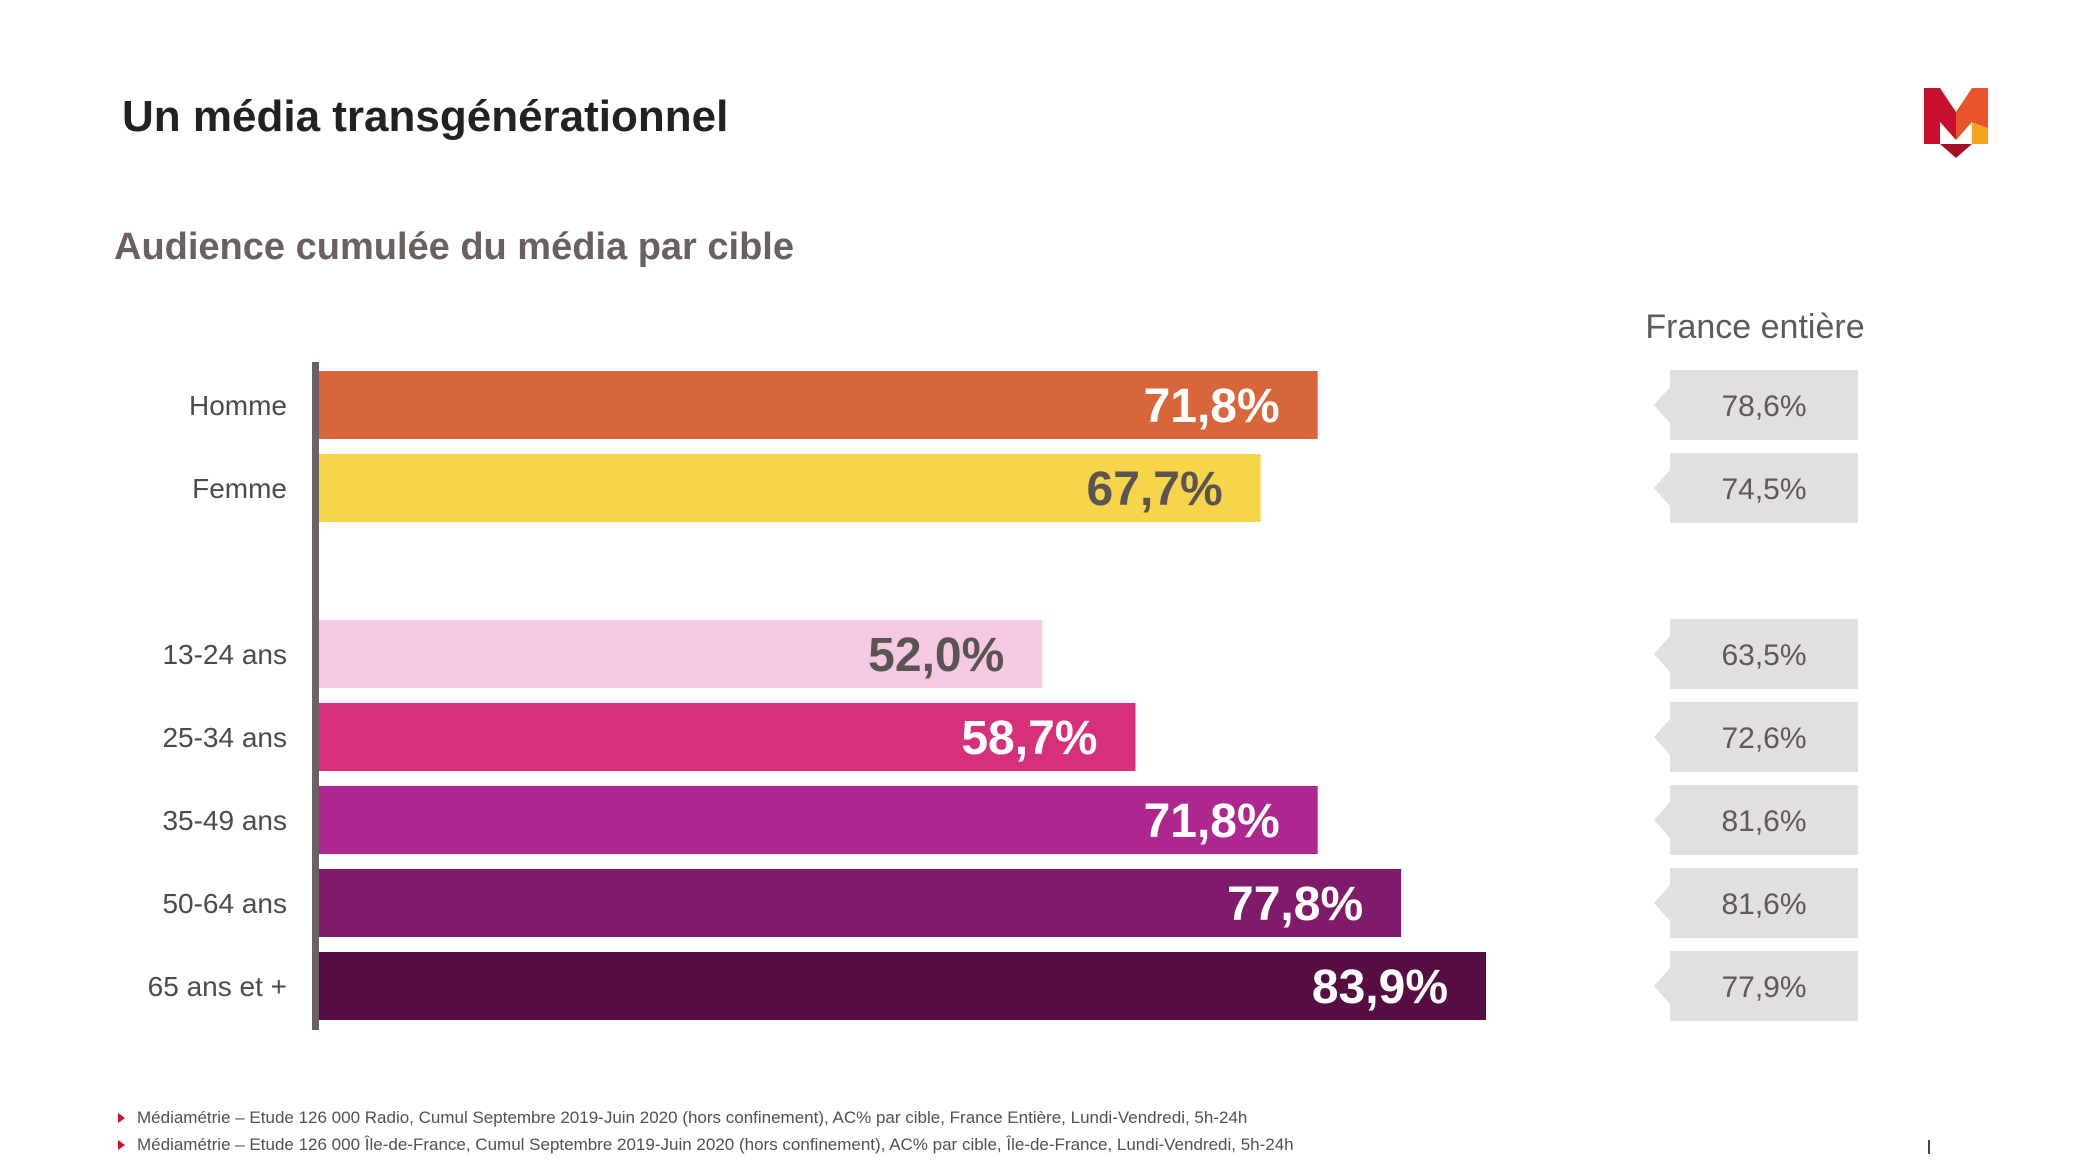 The image size is (2088, 1176). Describe the element at coordinates (1763, 738) in the screenshot. I see `france-entiere-value: 72,6%` at that location.